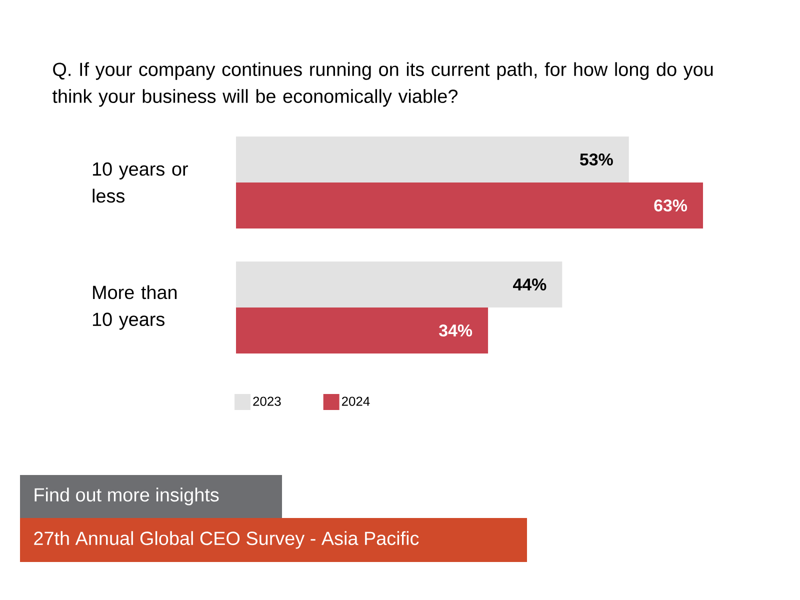 This screenshot has height=600, width=800. Describe the element at coordinates (356, 401) in the screenshot. I see `legend-label: 2024` at that location.